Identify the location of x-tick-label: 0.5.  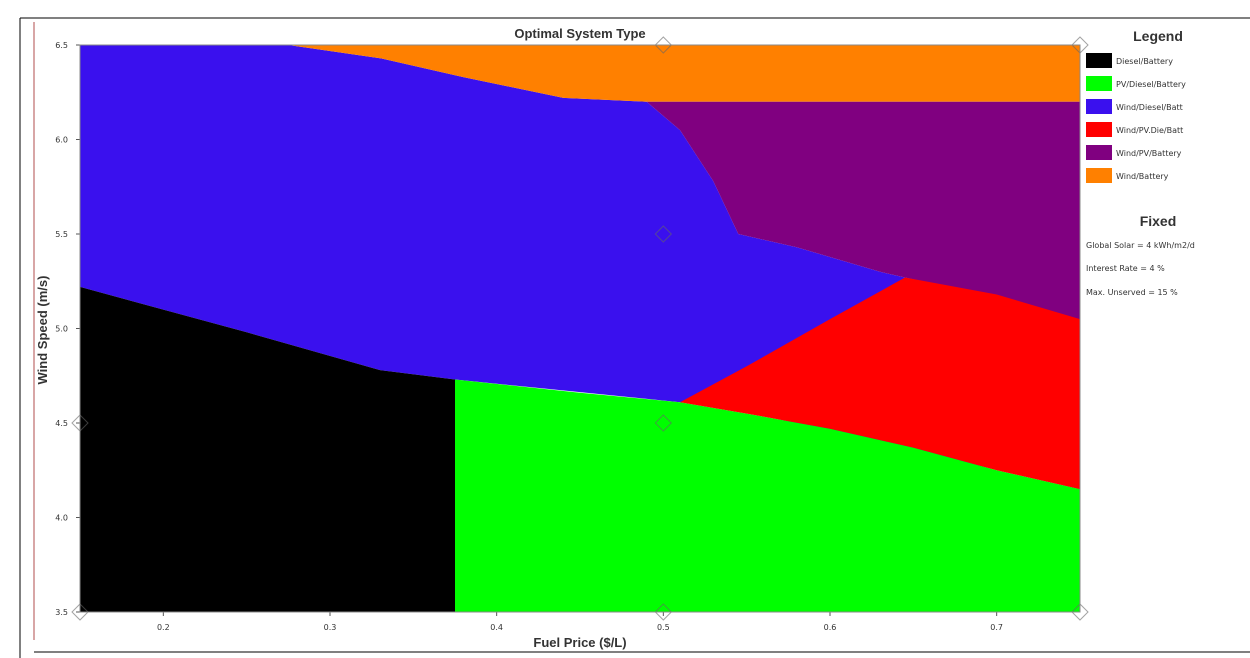
(663, 627).